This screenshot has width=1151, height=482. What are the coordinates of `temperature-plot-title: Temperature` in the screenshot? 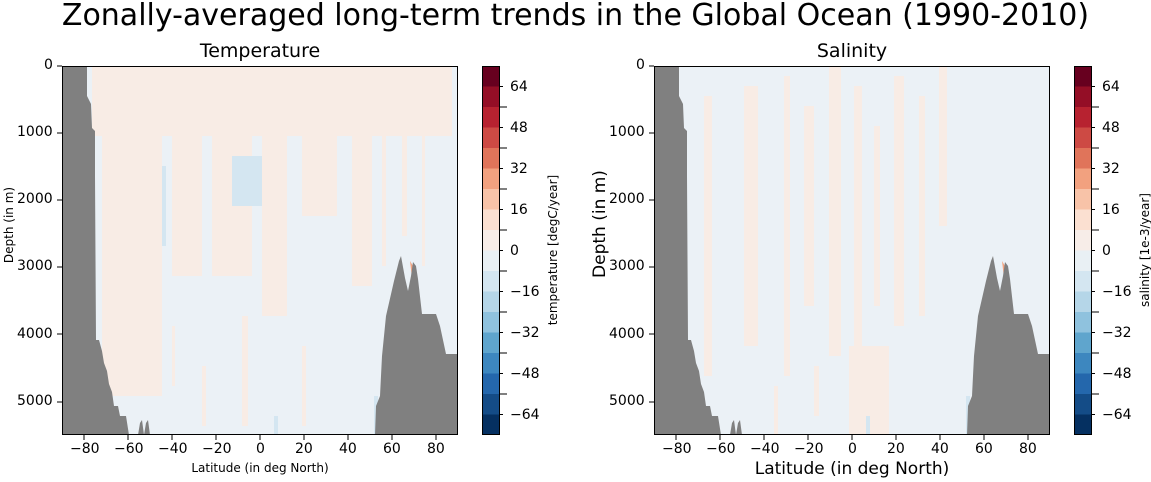 It's located at (260, 51).